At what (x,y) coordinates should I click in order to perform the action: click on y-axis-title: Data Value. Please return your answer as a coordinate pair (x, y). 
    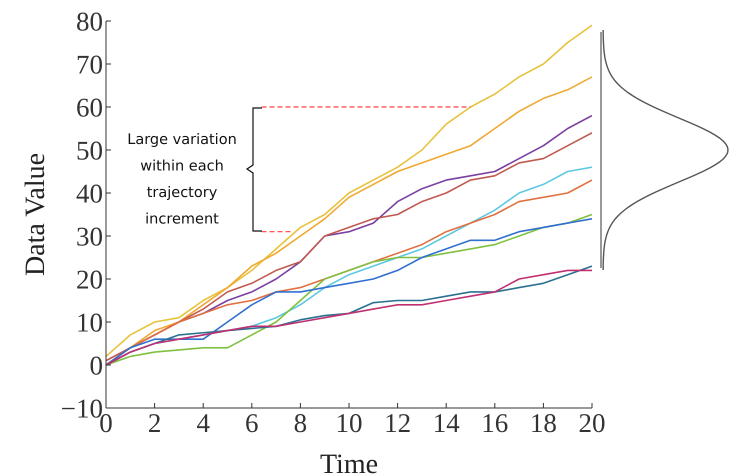
    Looking at the image, I should click on (35, 214).